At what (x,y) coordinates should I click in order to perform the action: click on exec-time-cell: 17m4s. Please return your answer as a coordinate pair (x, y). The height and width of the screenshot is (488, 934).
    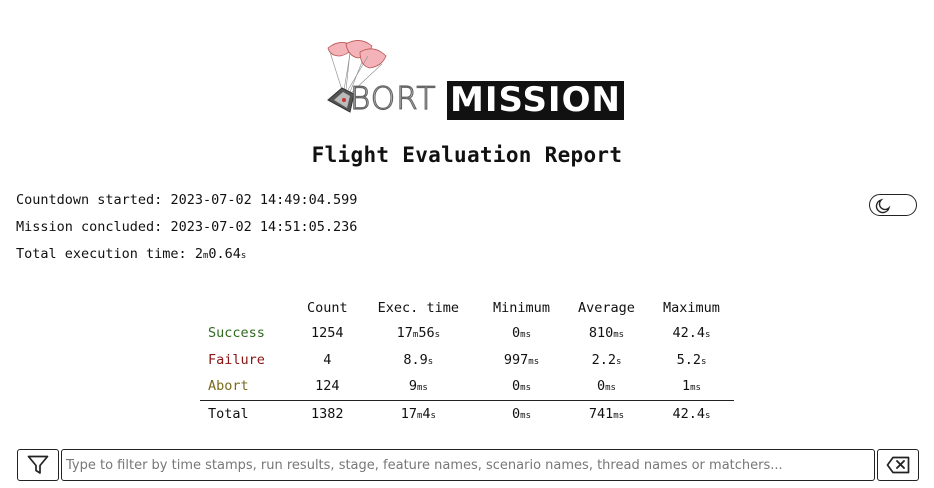
    Looking at the image, I should click on (418, 413).